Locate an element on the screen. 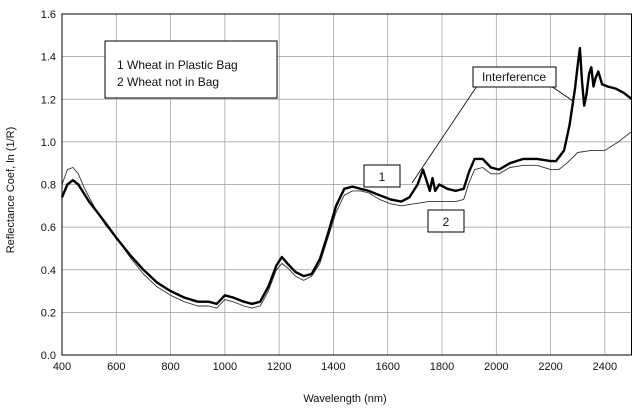 This screenshot has width=632, height=409. y-tick-label: 0.0 is located at coordinates (48, 356).